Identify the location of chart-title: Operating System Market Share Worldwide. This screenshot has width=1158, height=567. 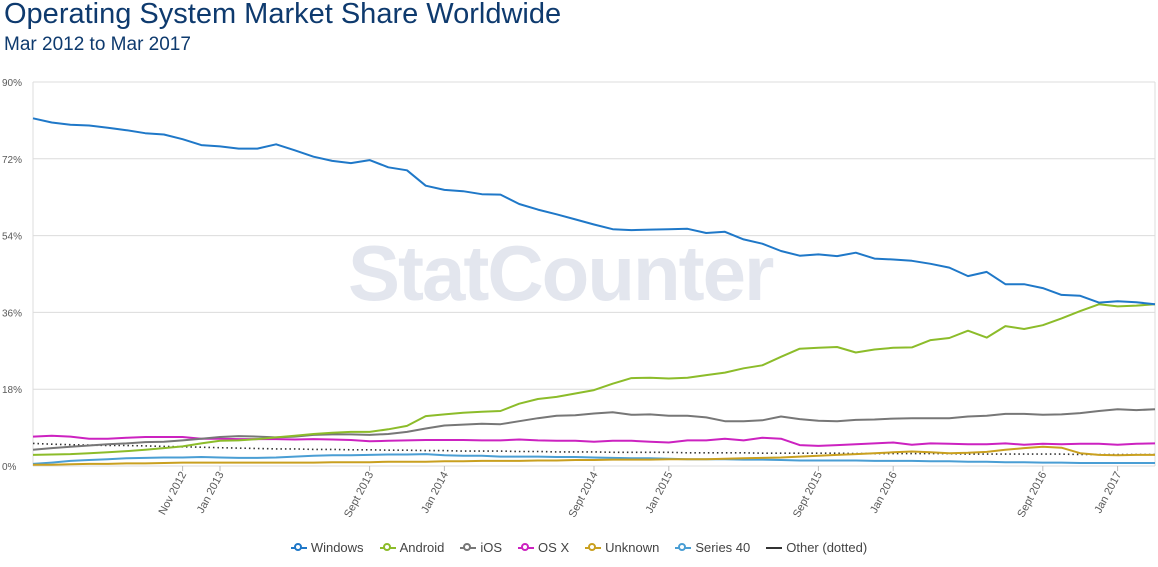
(283, 15).